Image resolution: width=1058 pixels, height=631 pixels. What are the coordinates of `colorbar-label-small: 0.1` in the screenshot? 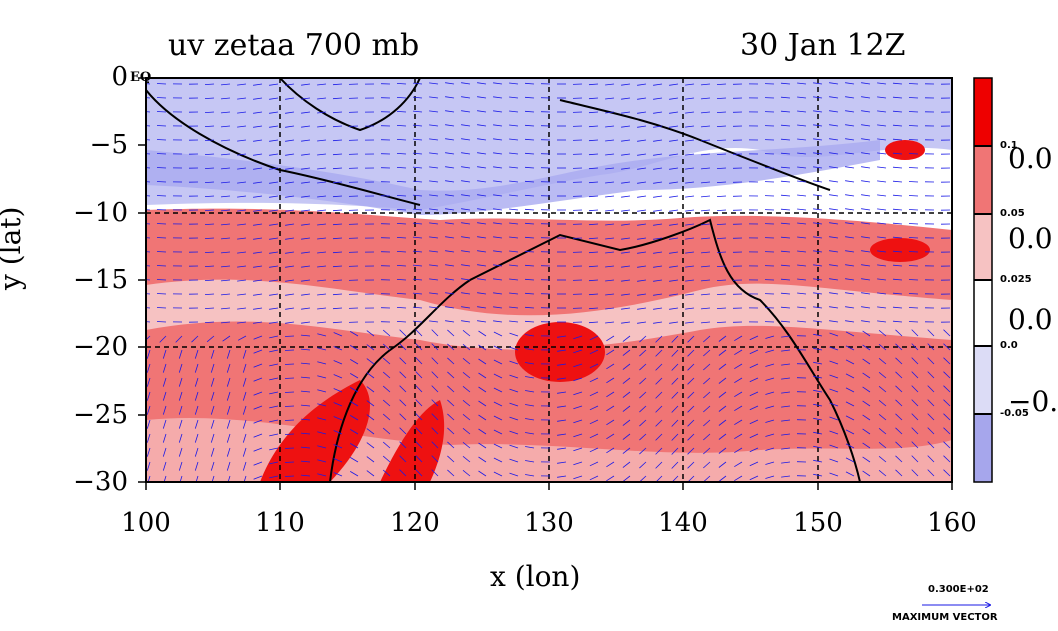 It's located at (1009, 145).